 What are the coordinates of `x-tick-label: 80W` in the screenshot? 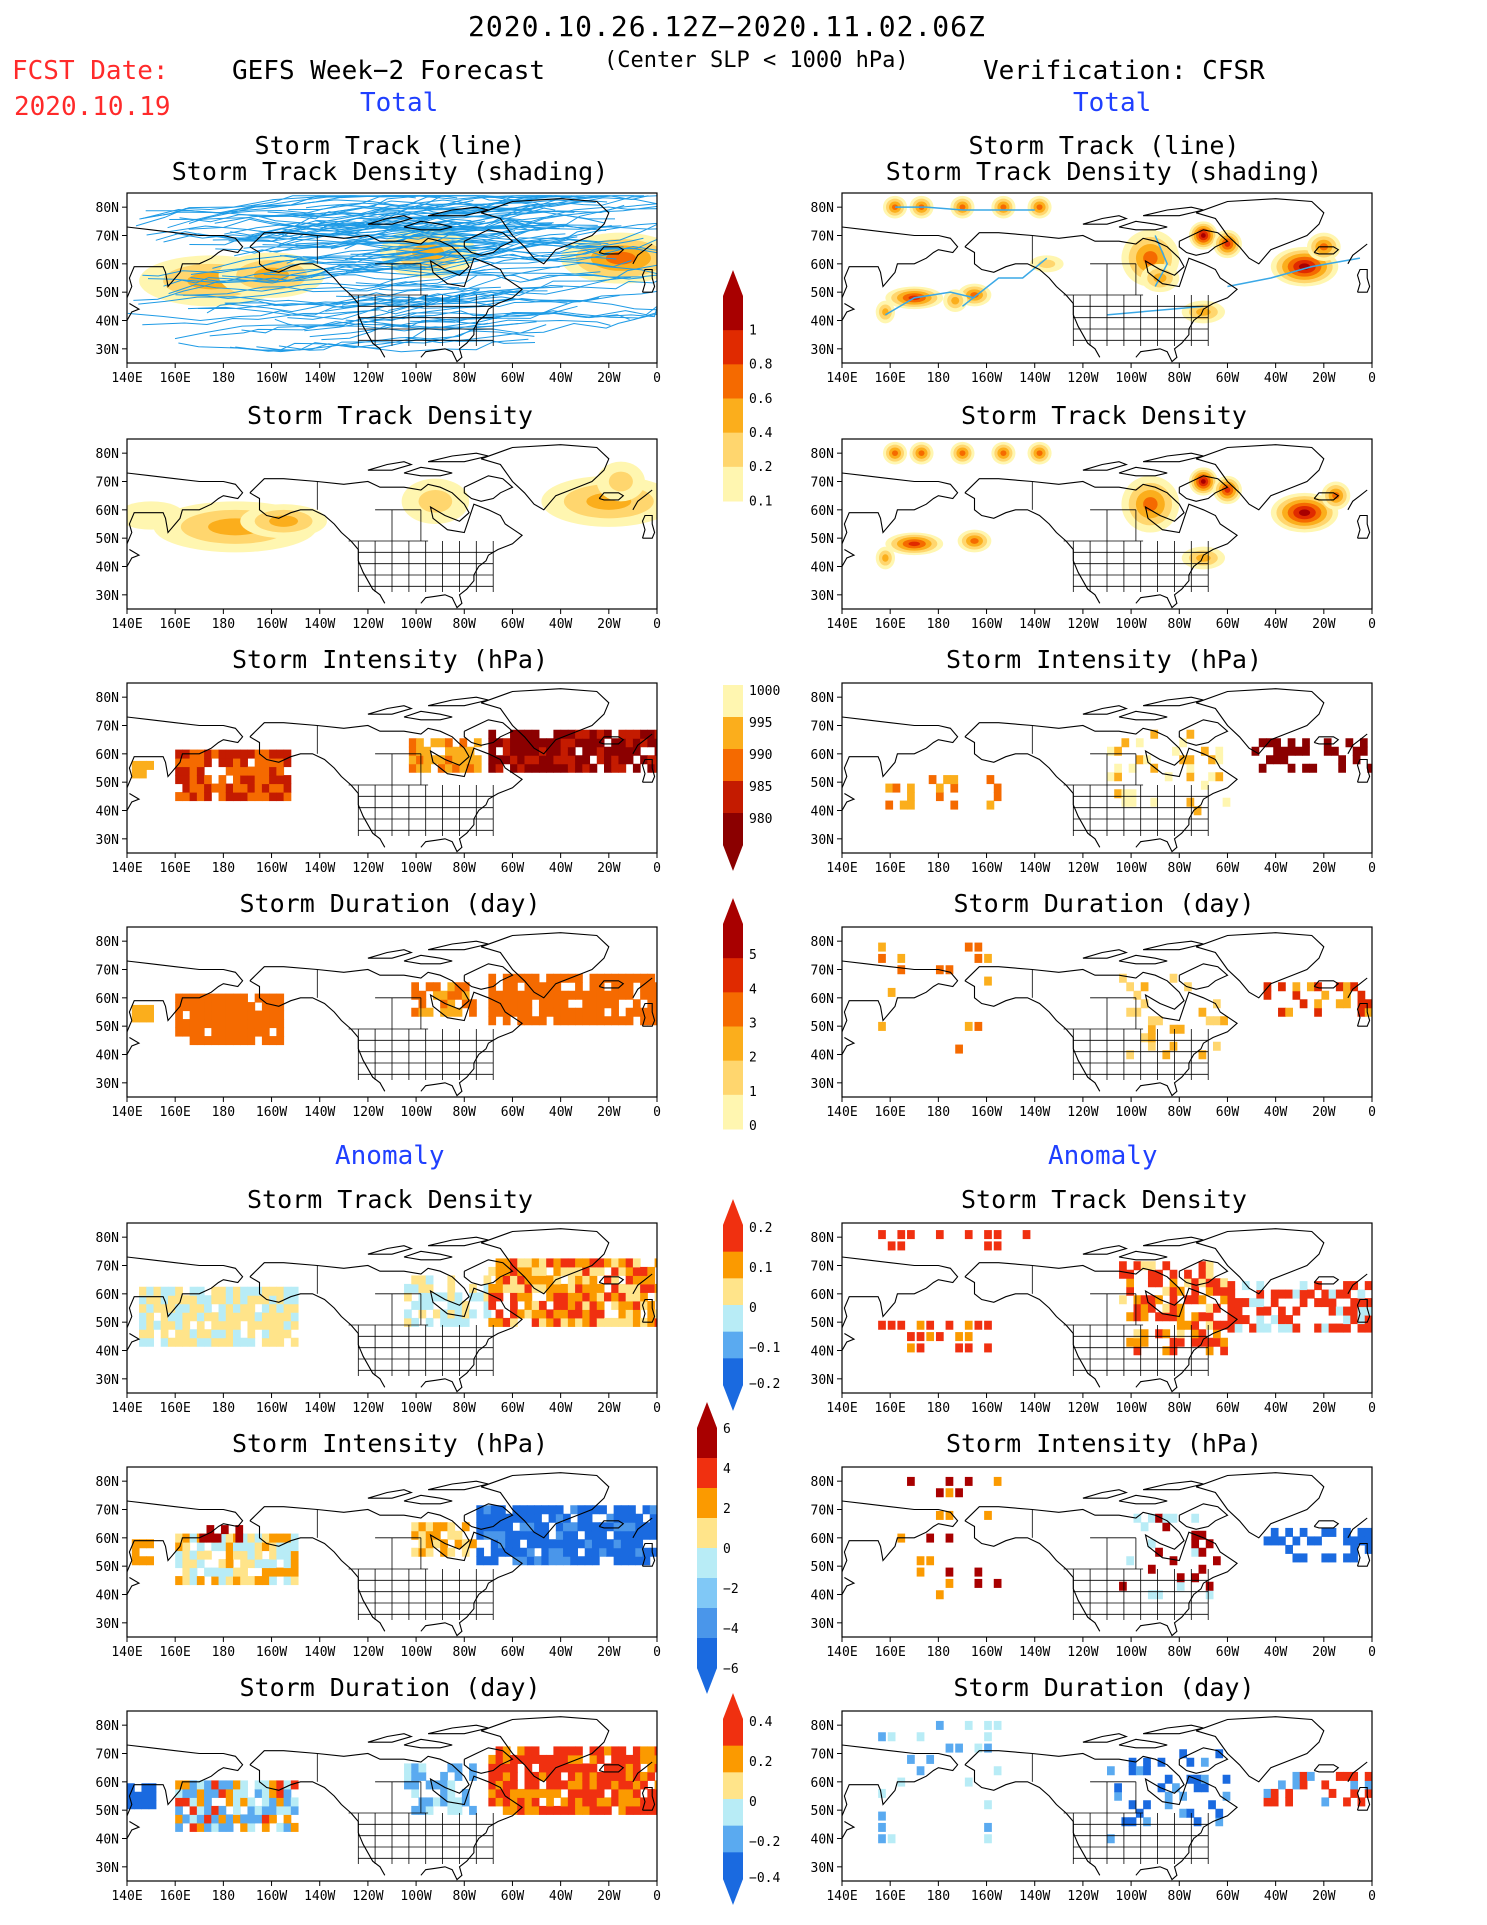 It's located at (465, 1652).